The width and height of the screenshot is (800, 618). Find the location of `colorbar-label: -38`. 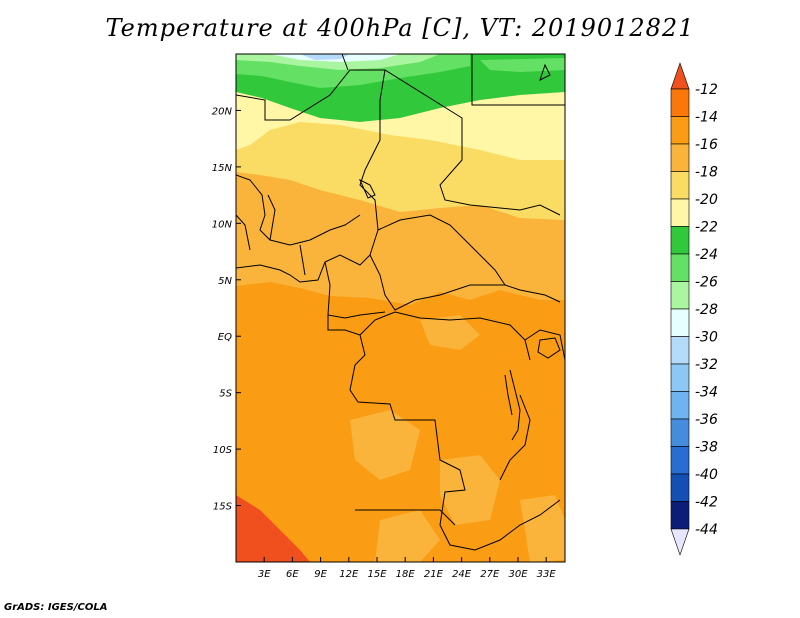

colorbar-label: -38 is located at coordinates (706, 448).